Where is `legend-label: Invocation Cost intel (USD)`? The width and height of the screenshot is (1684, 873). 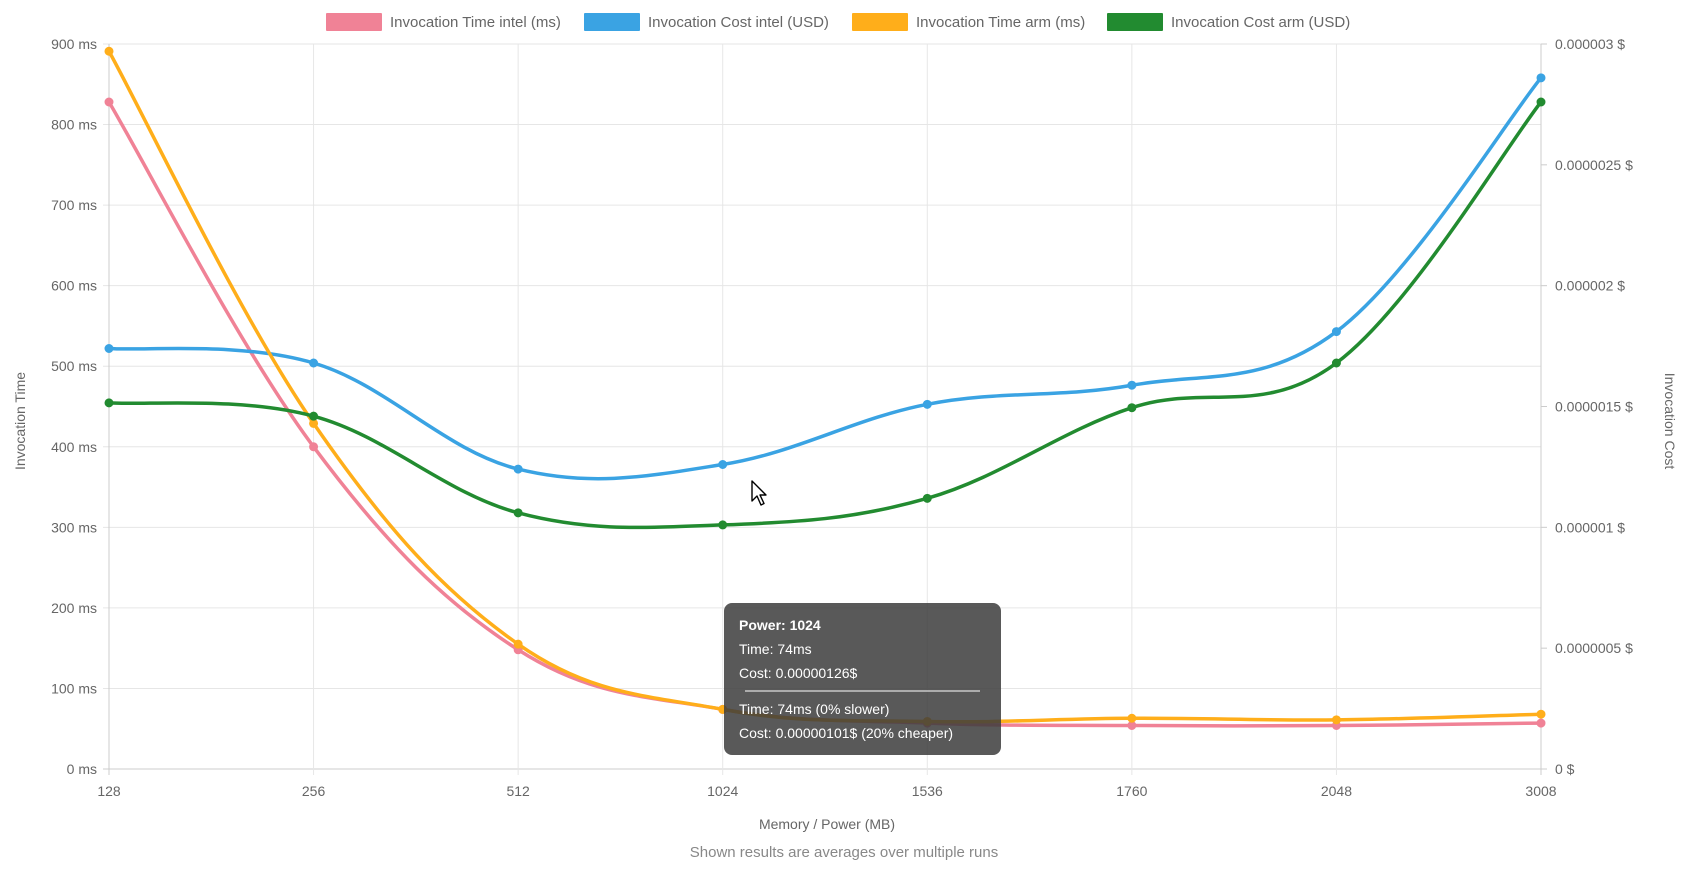 legend-label: Invocation Cost intel (USD) is located at coordinates (738, 22).